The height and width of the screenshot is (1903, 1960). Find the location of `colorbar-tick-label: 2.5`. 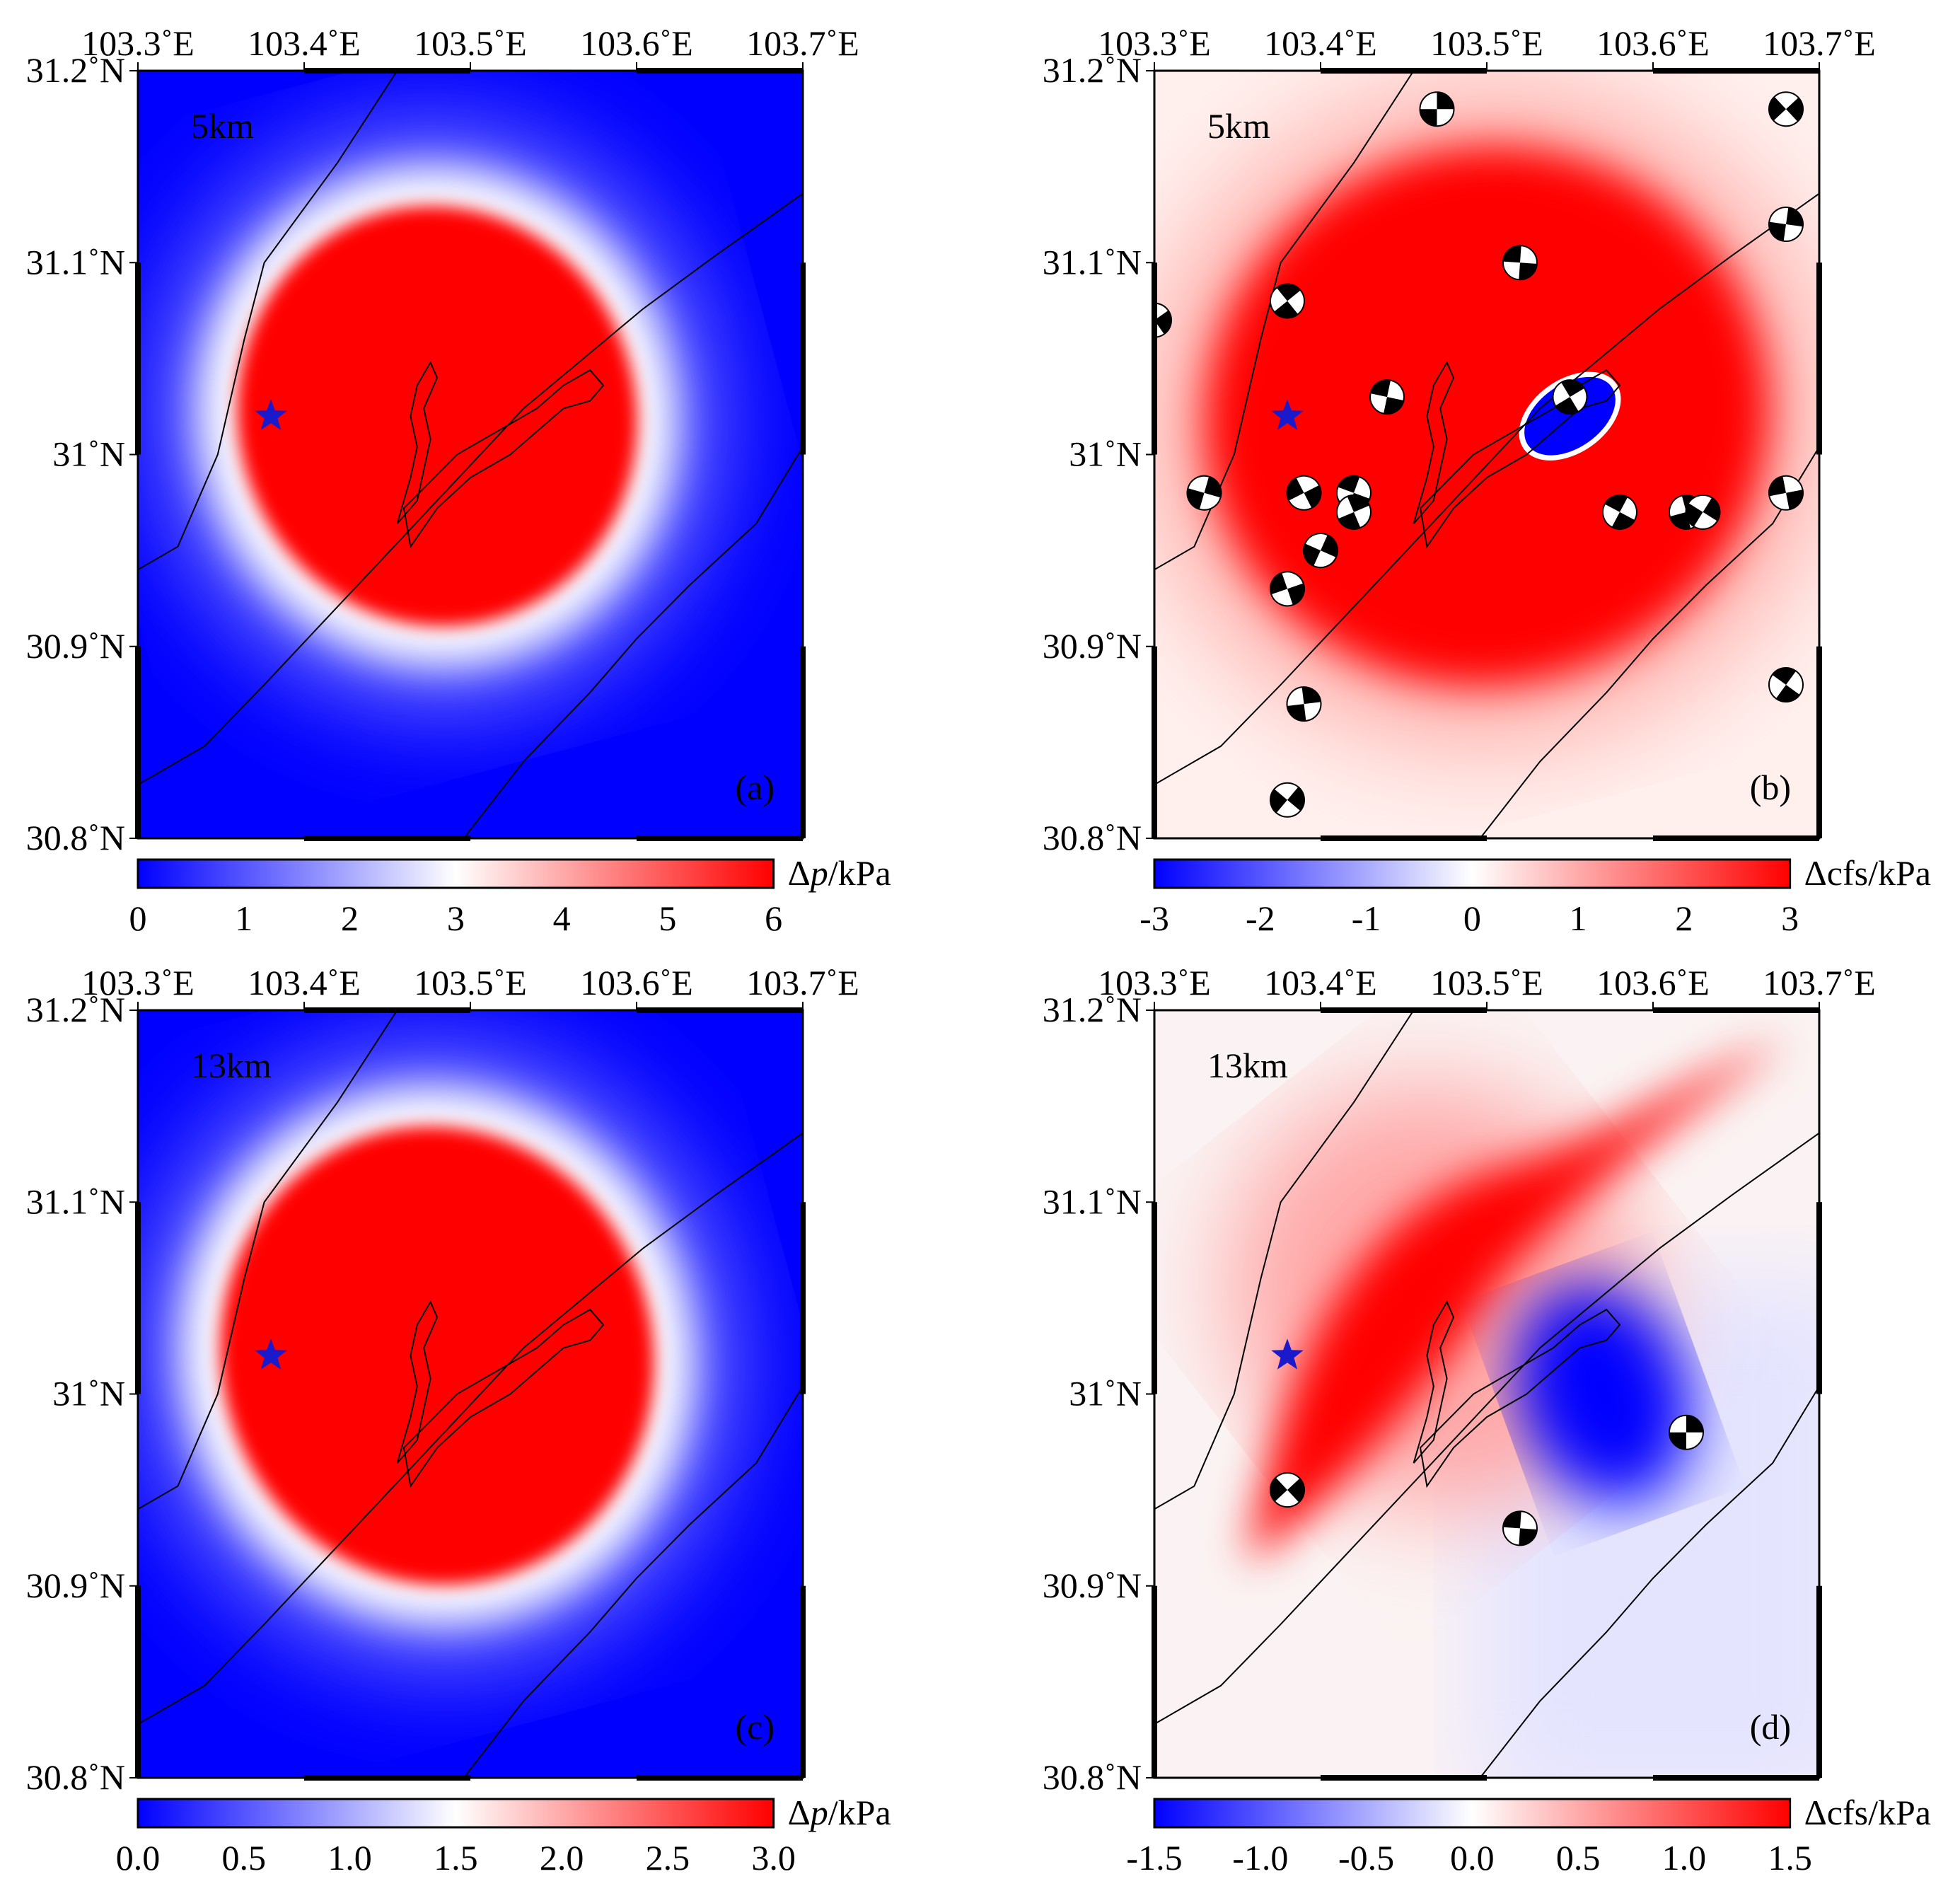

colorbar-tick-label: 2.5 is located at coordinates (668, 1858).